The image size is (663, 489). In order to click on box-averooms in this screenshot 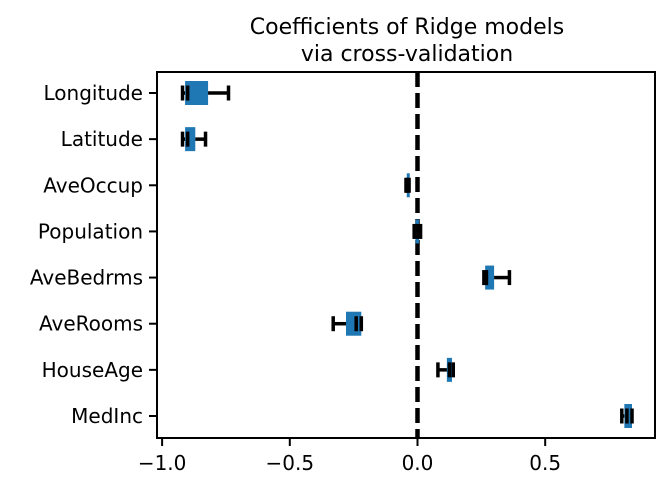, I will do `click(347, 323)`.